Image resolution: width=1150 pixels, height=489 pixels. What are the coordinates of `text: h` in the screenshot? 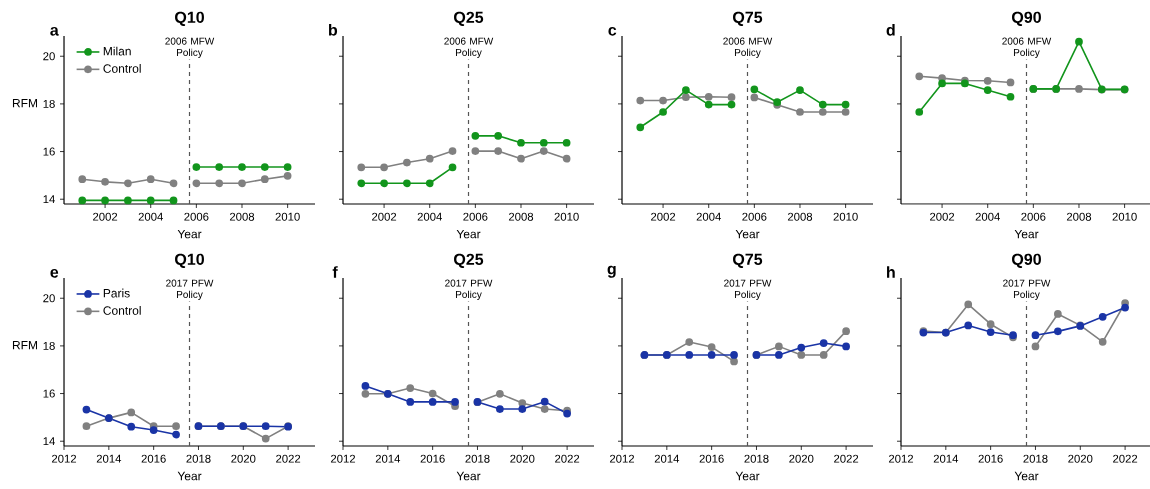 It's located at (891, 272).